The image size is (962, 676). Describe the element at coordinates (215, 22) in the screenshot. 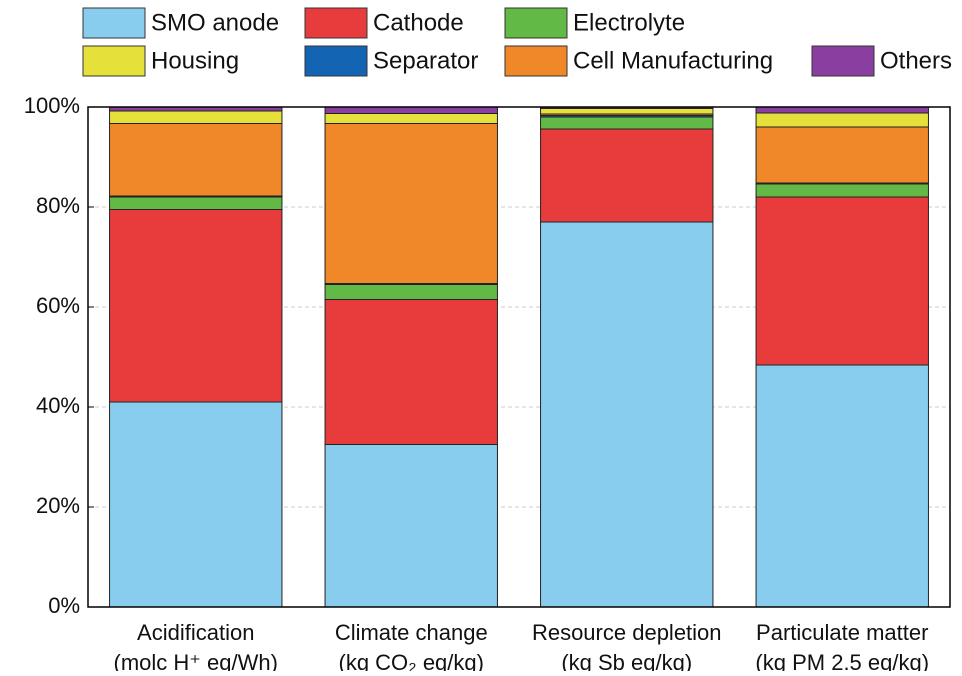

I see `legend-label: SMO anode` at that location.